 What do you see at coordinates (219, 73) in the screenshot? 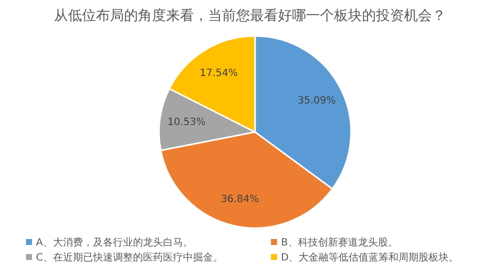
I see `data-label: 17.54%` at bounding box center [219, 73].